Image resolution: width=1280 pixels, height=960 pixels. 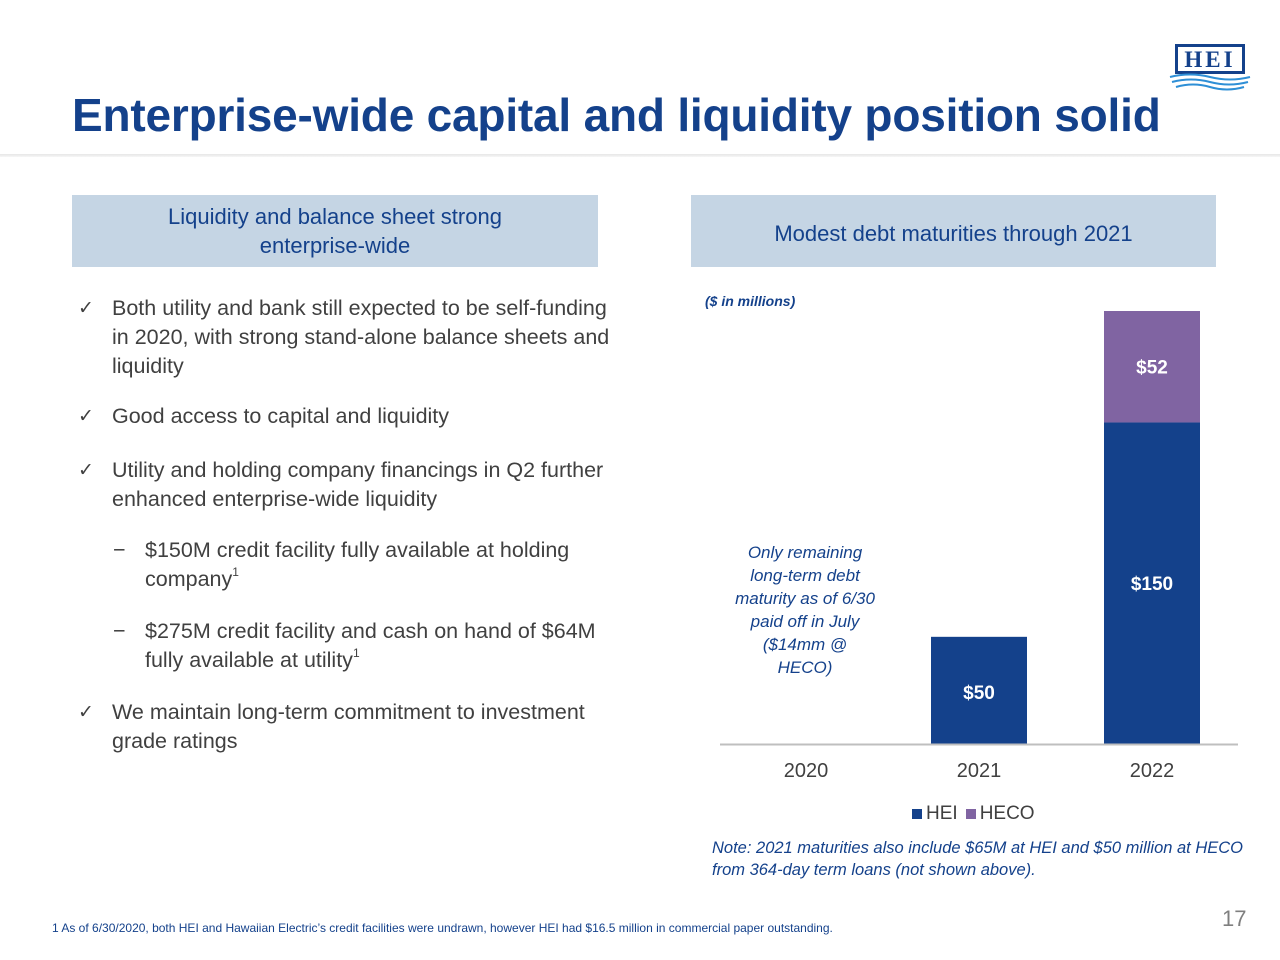 I want to click on hei-logo: HEI, so click(x=1210, y=69).